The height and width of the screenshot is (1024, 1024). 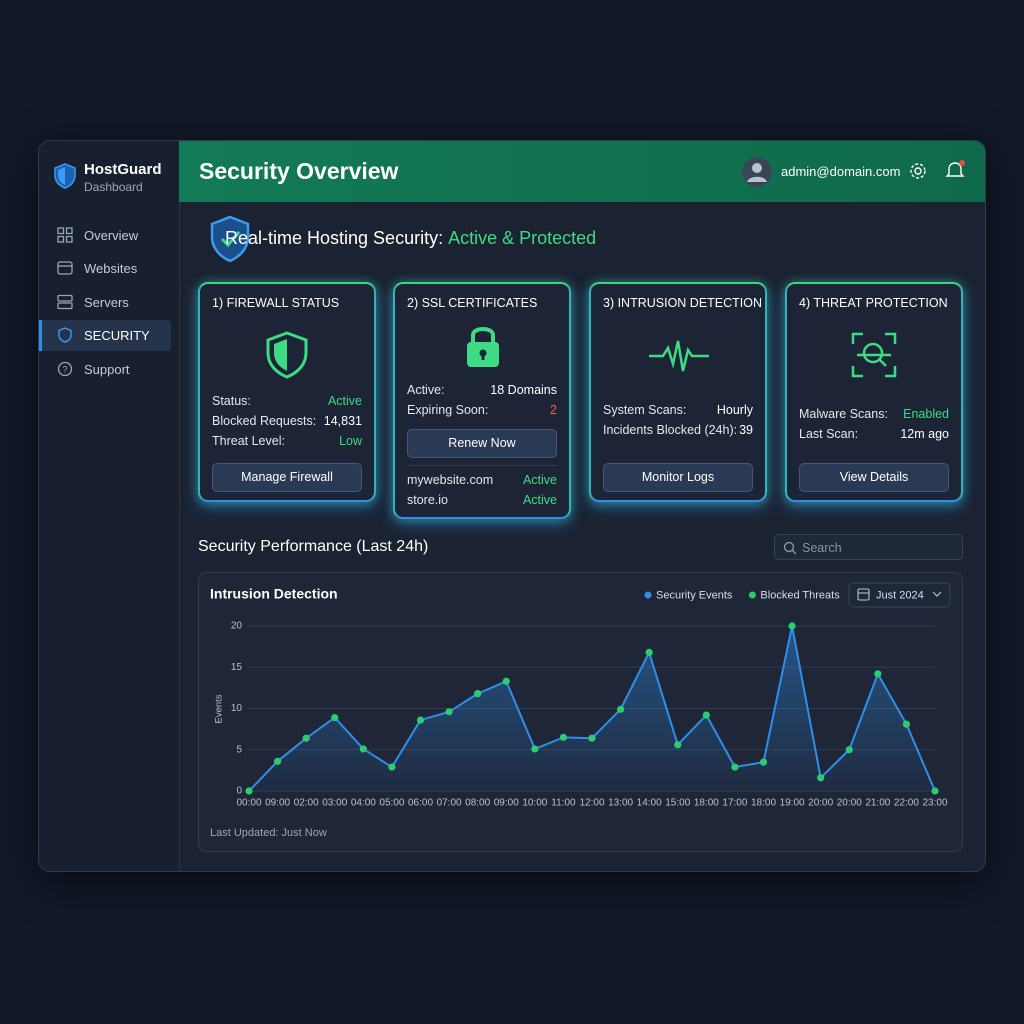 What do you see at coordinates (868, 547) in the screenshot?
I see `search-box: Search` at bounding box center [868, 547].